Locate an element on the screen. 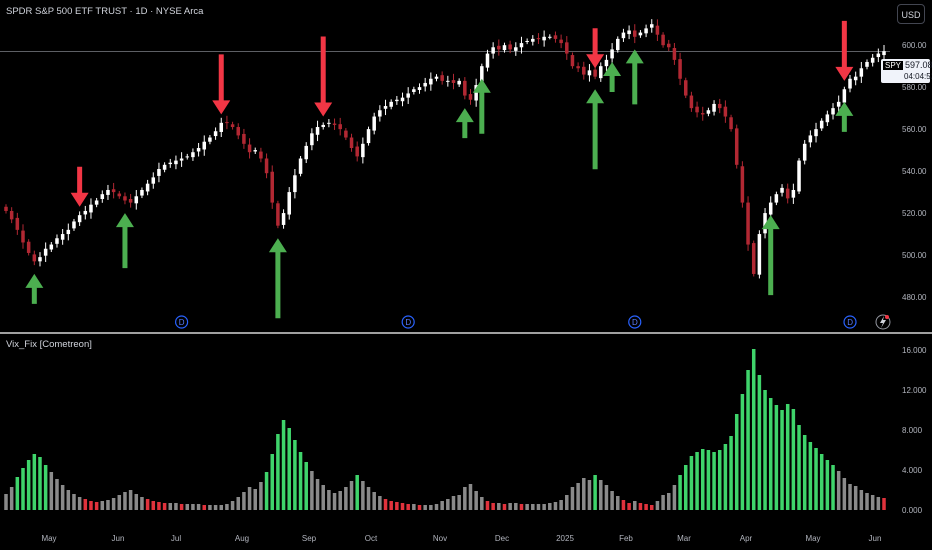 This screenshot has width=932, height=550. indicator-title: Vix_Fix [Cometreon] is located at coordinates (49, 344).